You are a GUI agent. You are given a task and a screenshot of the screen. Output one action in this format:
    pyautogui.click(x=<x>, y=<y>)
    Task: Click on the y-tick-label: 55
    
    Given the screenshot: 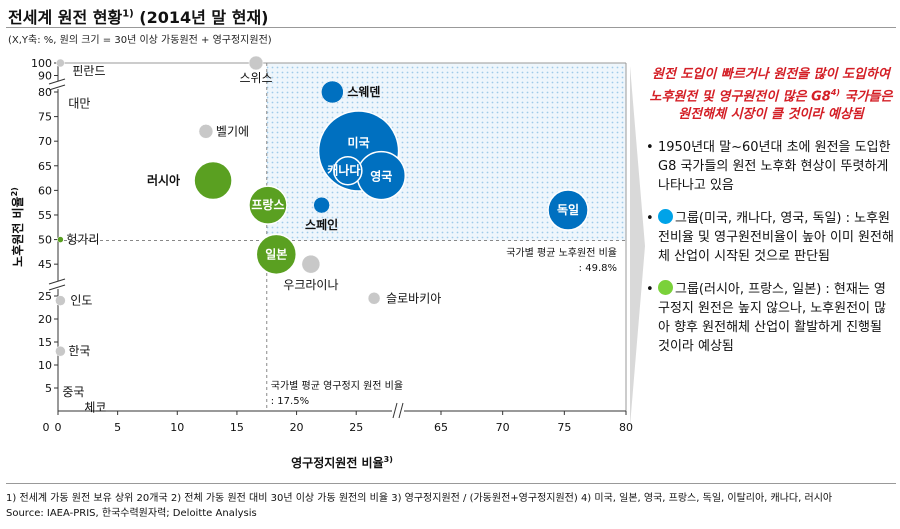 What is the action you would take?
    pyautogui.click(x=45, y=215)
    